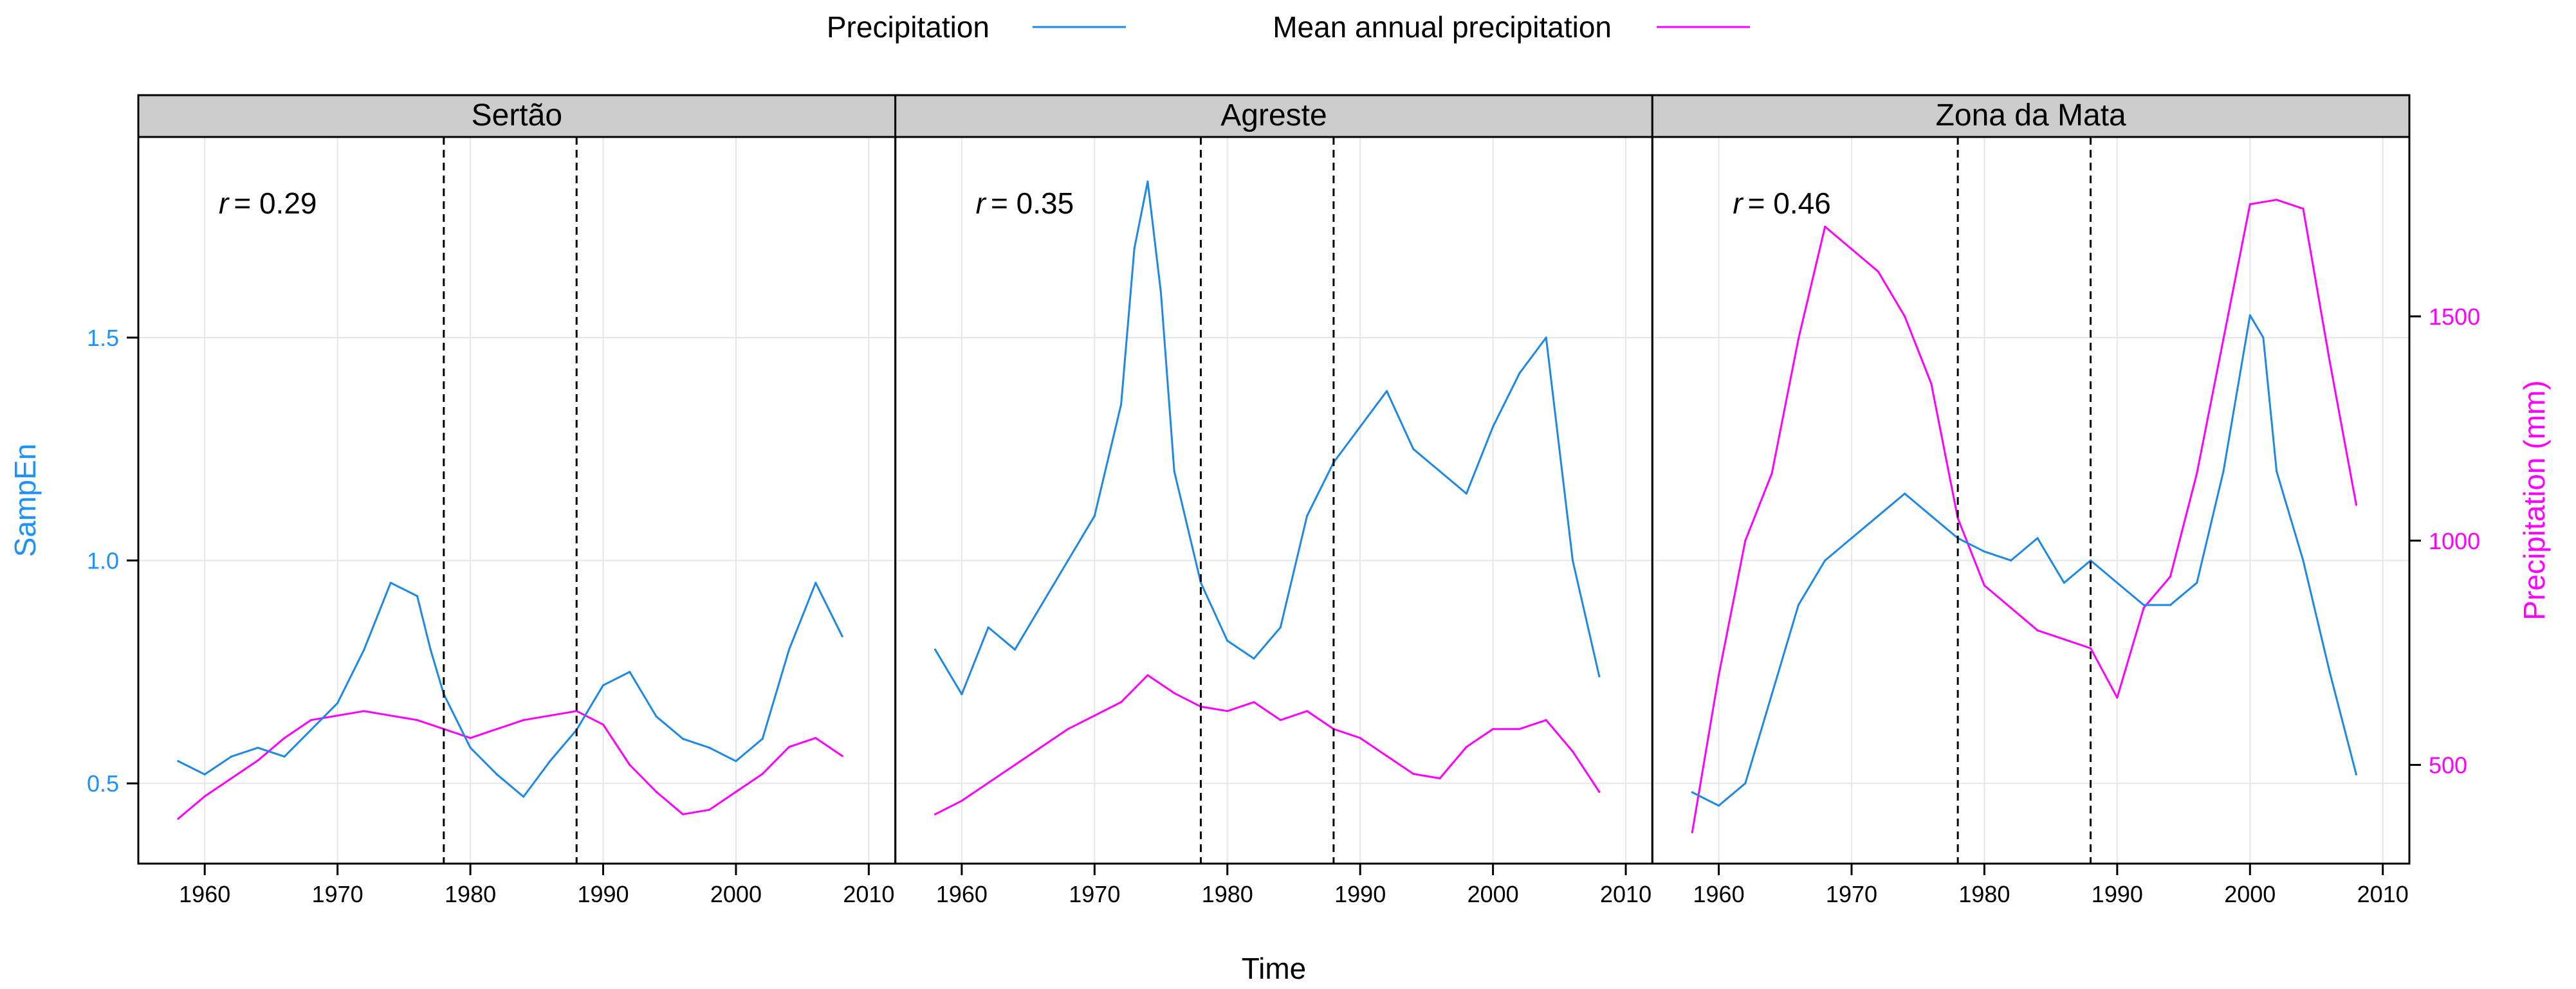 The image size is (2576, 989). What do you see at coordinates (510, 765) in the screenshot?
I see `series-line-mean-annual-precipitation` at bounding box center [510, 765].